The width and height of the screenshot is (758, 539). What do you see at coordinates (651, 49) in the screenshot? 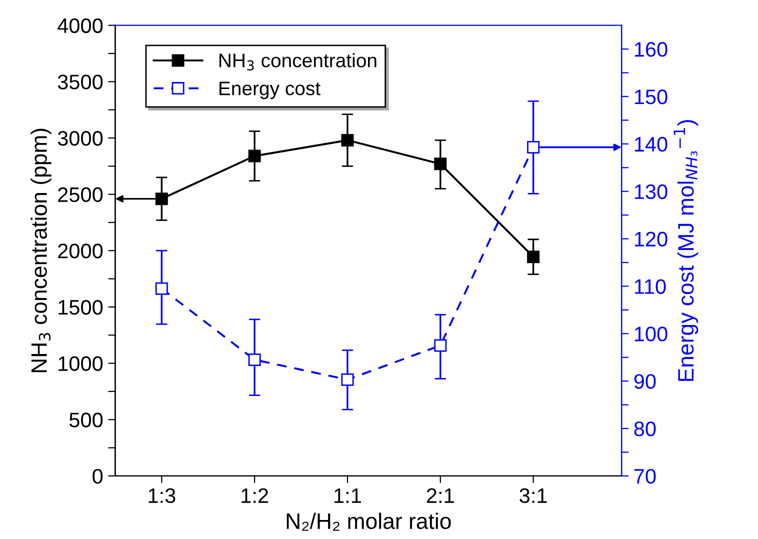
I see `y2-tick-label: 160` at bounding box center [651, 49].